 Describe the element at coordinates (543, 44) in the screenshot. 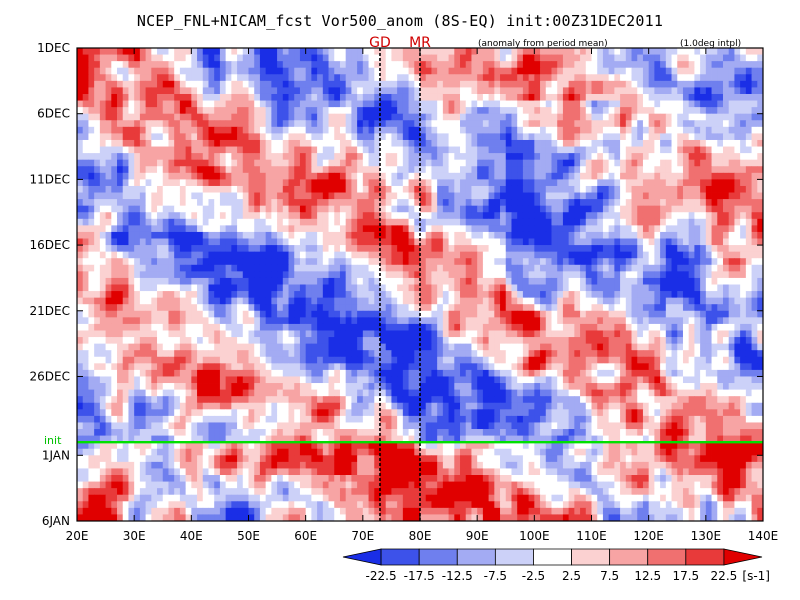

I see `anomaly-note: (anomaly from period mean)` at that location.